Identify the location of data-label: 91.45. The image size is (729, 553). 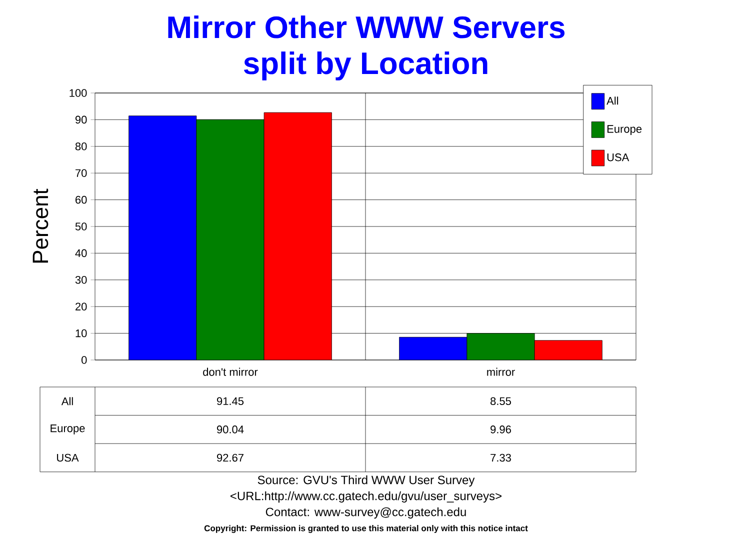
(230, 401).